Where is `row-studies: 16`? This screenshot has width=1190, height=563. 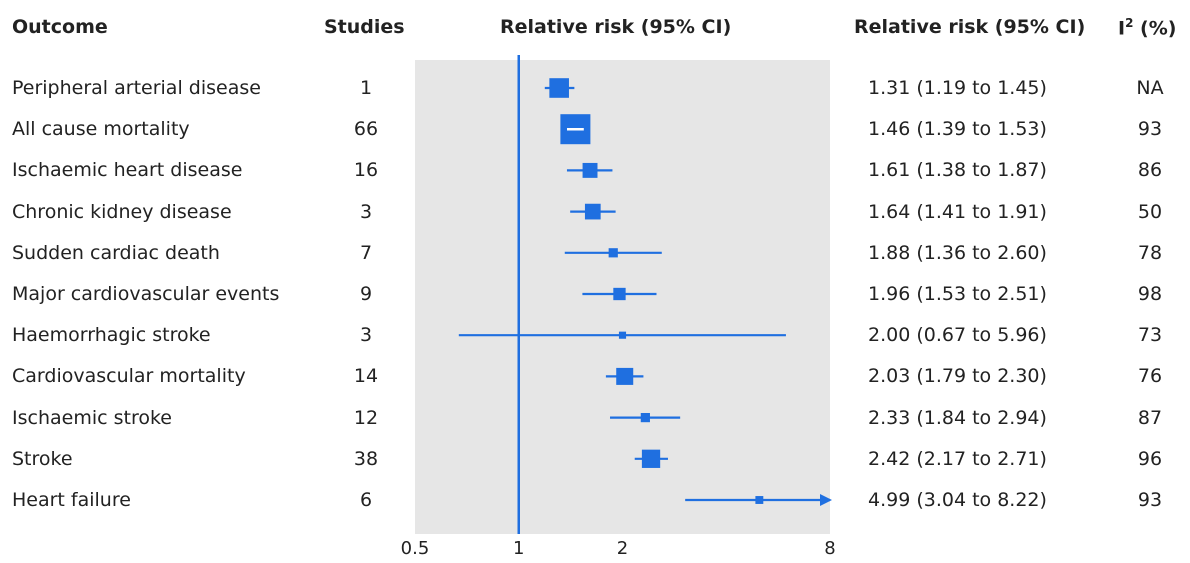 row-studies: 16 is located at coordinates (366, 170).